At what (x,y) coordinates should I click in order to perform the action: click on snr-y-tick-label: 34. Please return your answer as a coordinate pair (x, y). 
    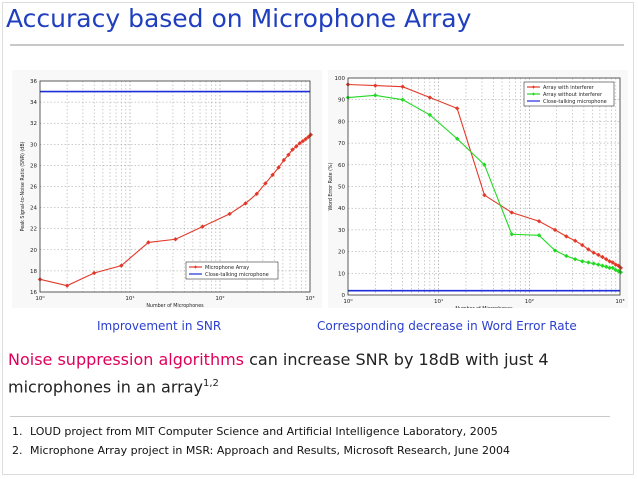
    Looking at the image, I should click on (33, 103).